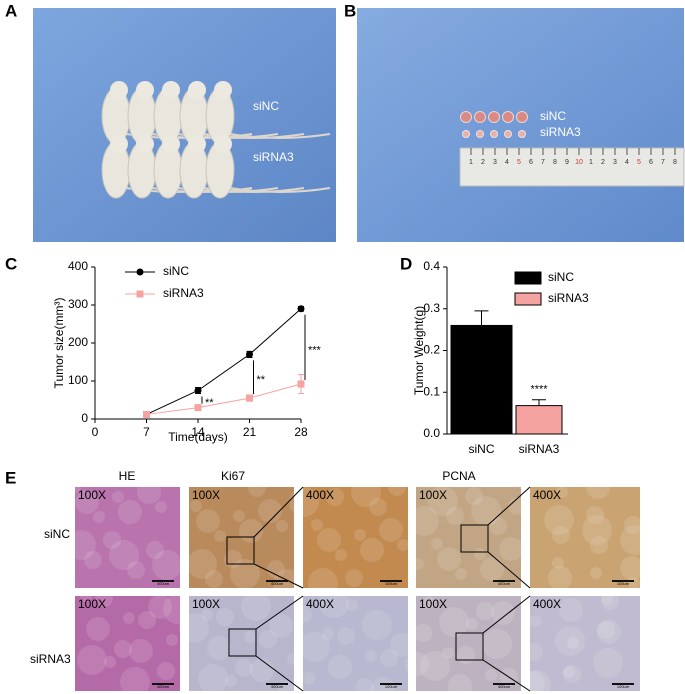 Image resolution: width=685 pixels, height=694 pixels. Describe the element at coordinates (95, 432) in the screenshot. I see `x-tick-label: 0` at that location.